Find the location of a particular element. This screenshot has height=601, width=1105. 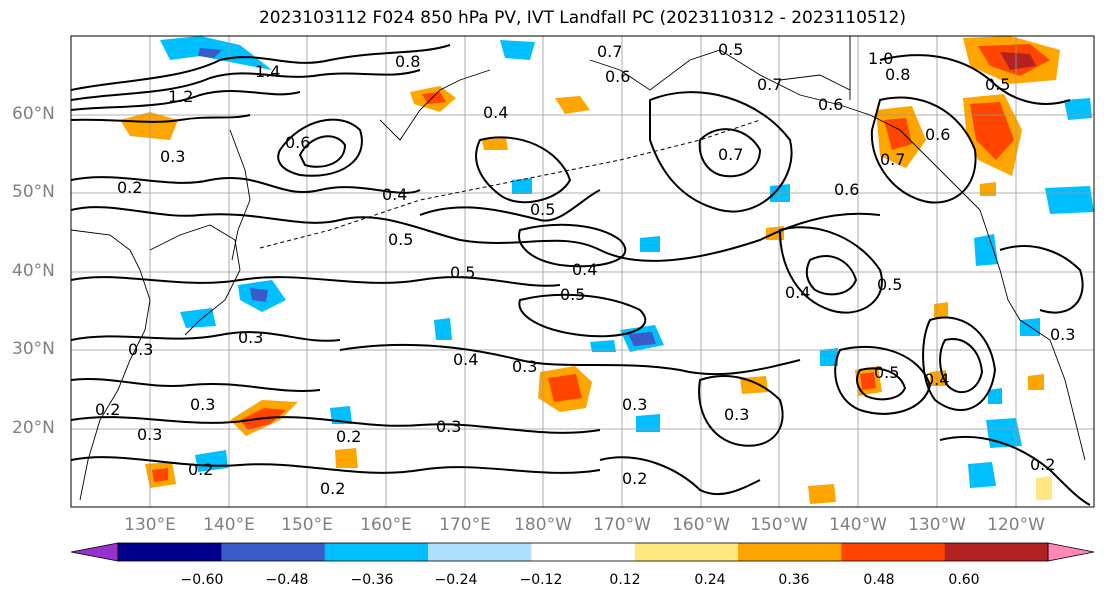

lon-label: 160°E is located at coordinates (386, 525).